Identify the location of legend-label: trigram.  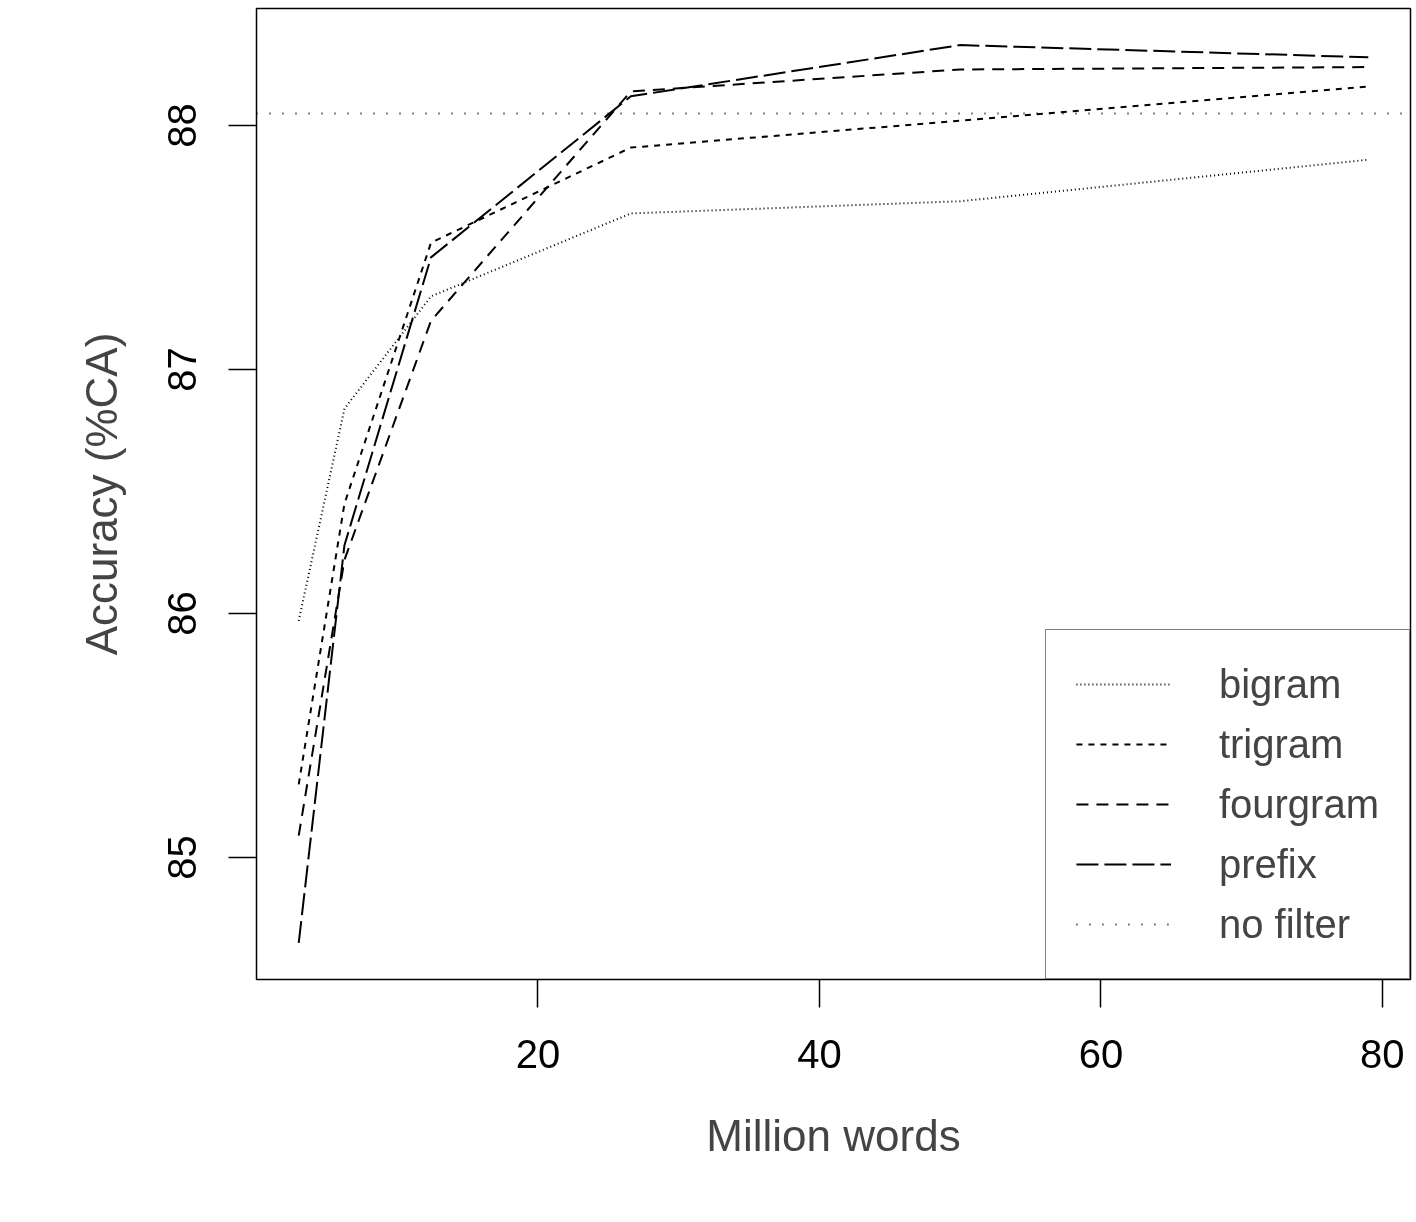
(1281, 744).